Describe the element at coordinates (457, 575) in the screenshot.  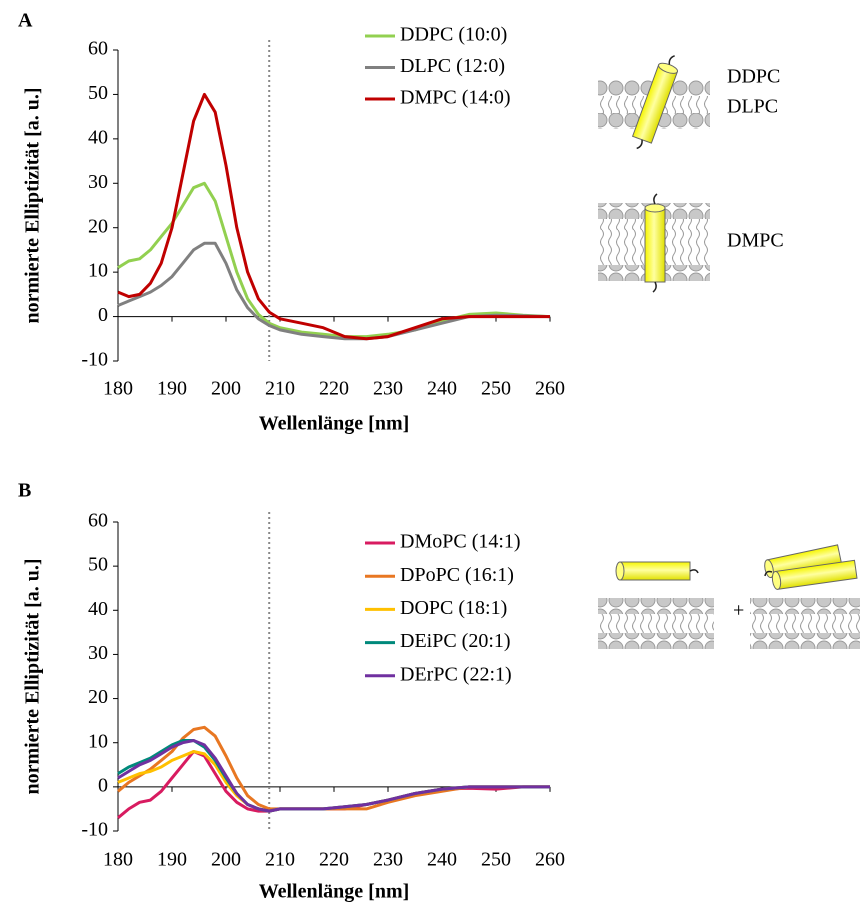
I see `legend-label: DPoPC (16:1)` at that location.